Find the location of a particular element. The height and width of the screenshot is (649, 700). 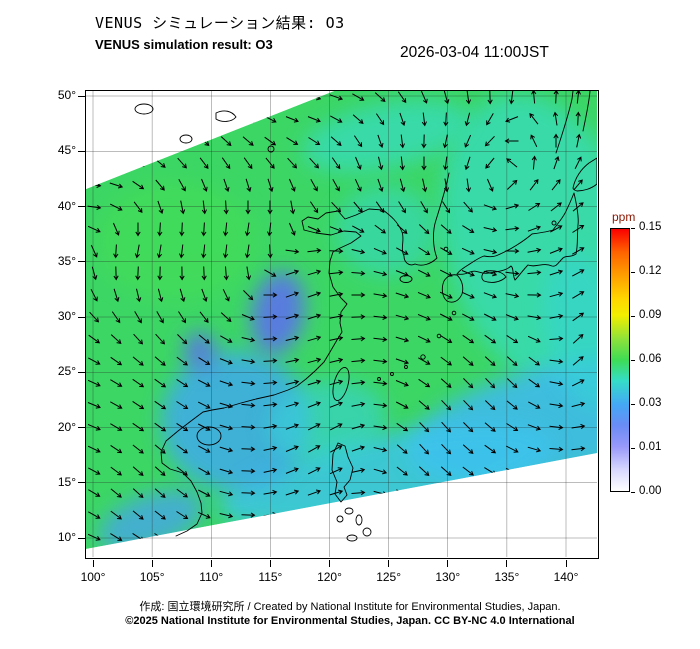

colorbar-tick-label: 0.00 is located at coordinates (650, 491).